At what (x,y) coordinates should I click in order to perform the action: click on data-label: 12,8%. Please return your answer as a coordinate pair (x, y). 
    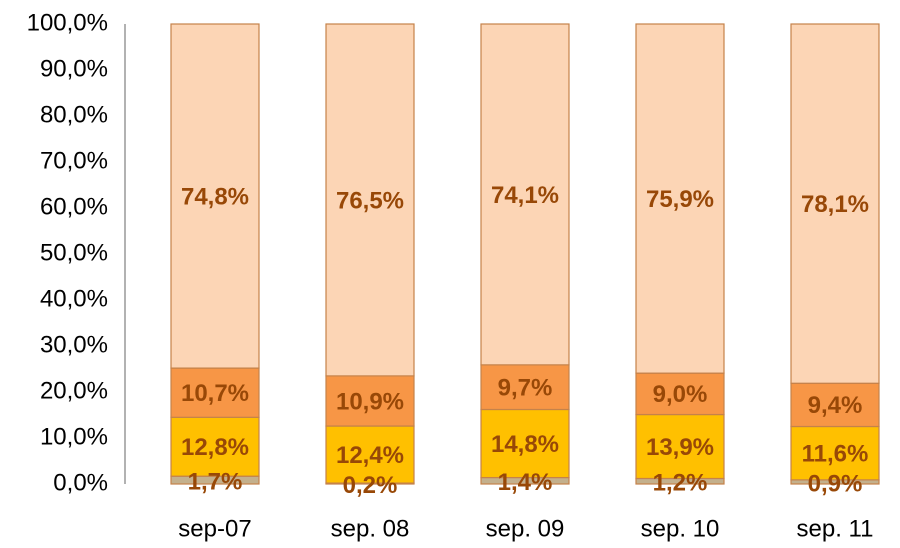
    Looking at the image, I should click on (215, 447).